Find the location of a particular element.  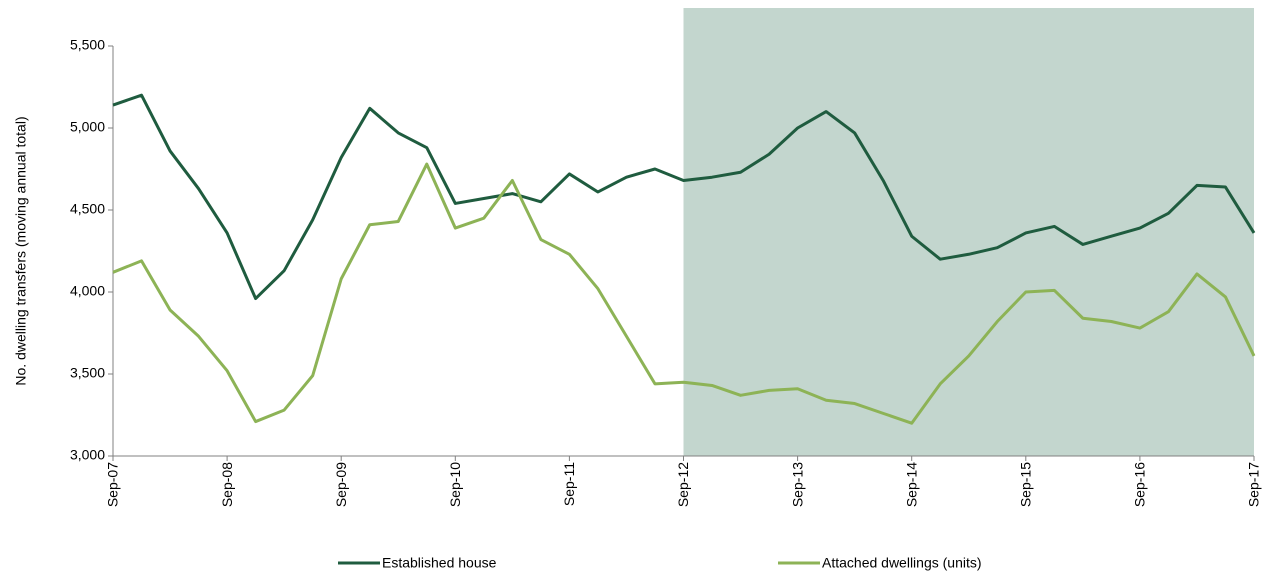

x-tick-label: Sep-11 is located at coordinates (569, 484).